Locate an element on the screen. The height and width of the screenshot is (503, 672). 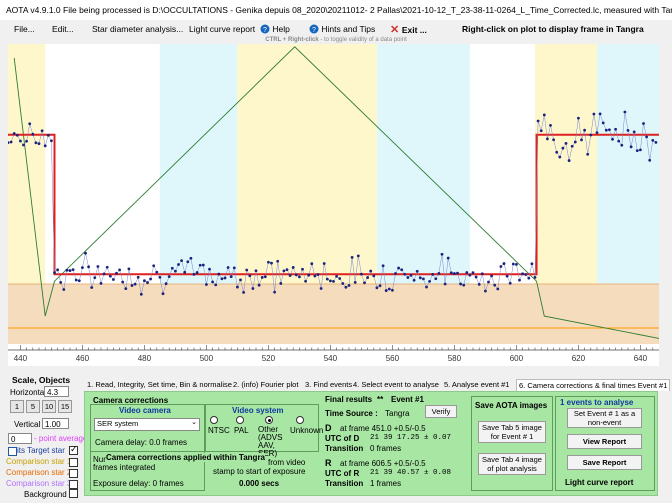
other-label: Other (ADVS AAV, SER) is located at coordinates (270, 441).